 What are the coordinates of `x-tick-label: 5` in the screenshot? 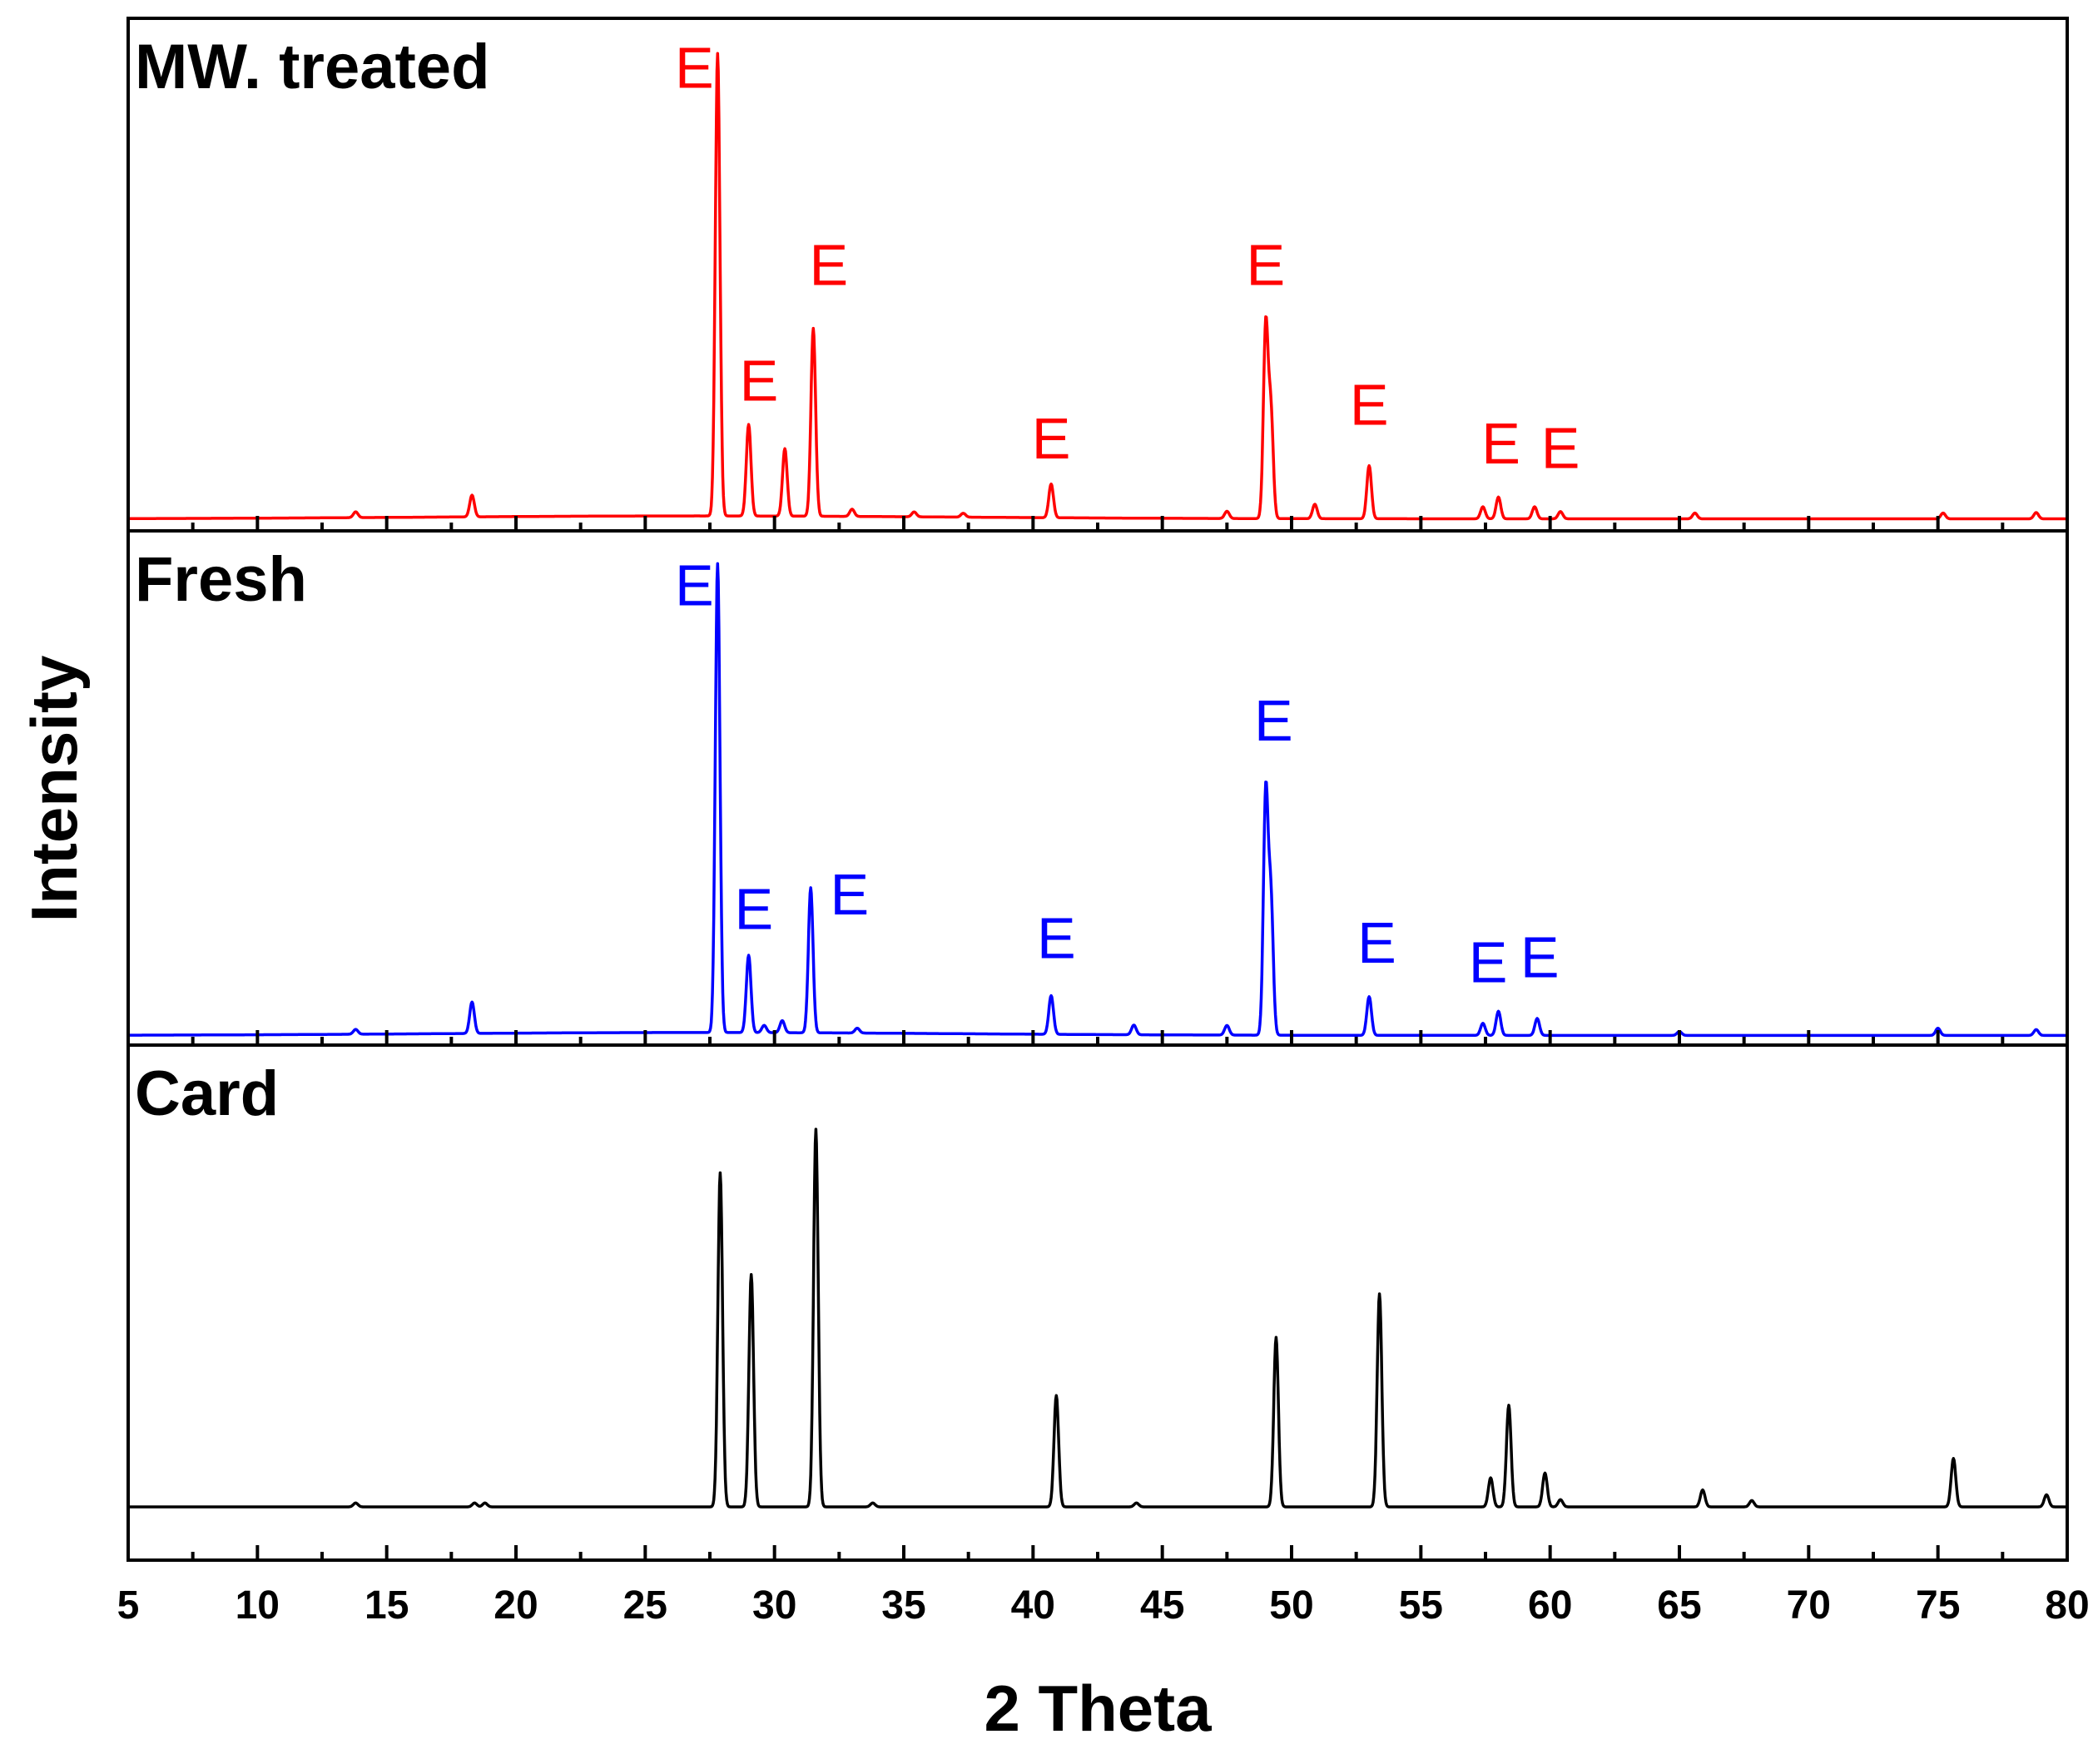 It's located at (128, 1606).